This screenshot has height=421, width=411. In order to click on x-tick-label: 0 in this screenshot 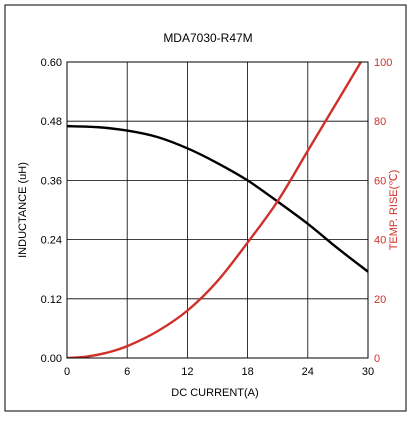, I will do `click(67, 372)`.